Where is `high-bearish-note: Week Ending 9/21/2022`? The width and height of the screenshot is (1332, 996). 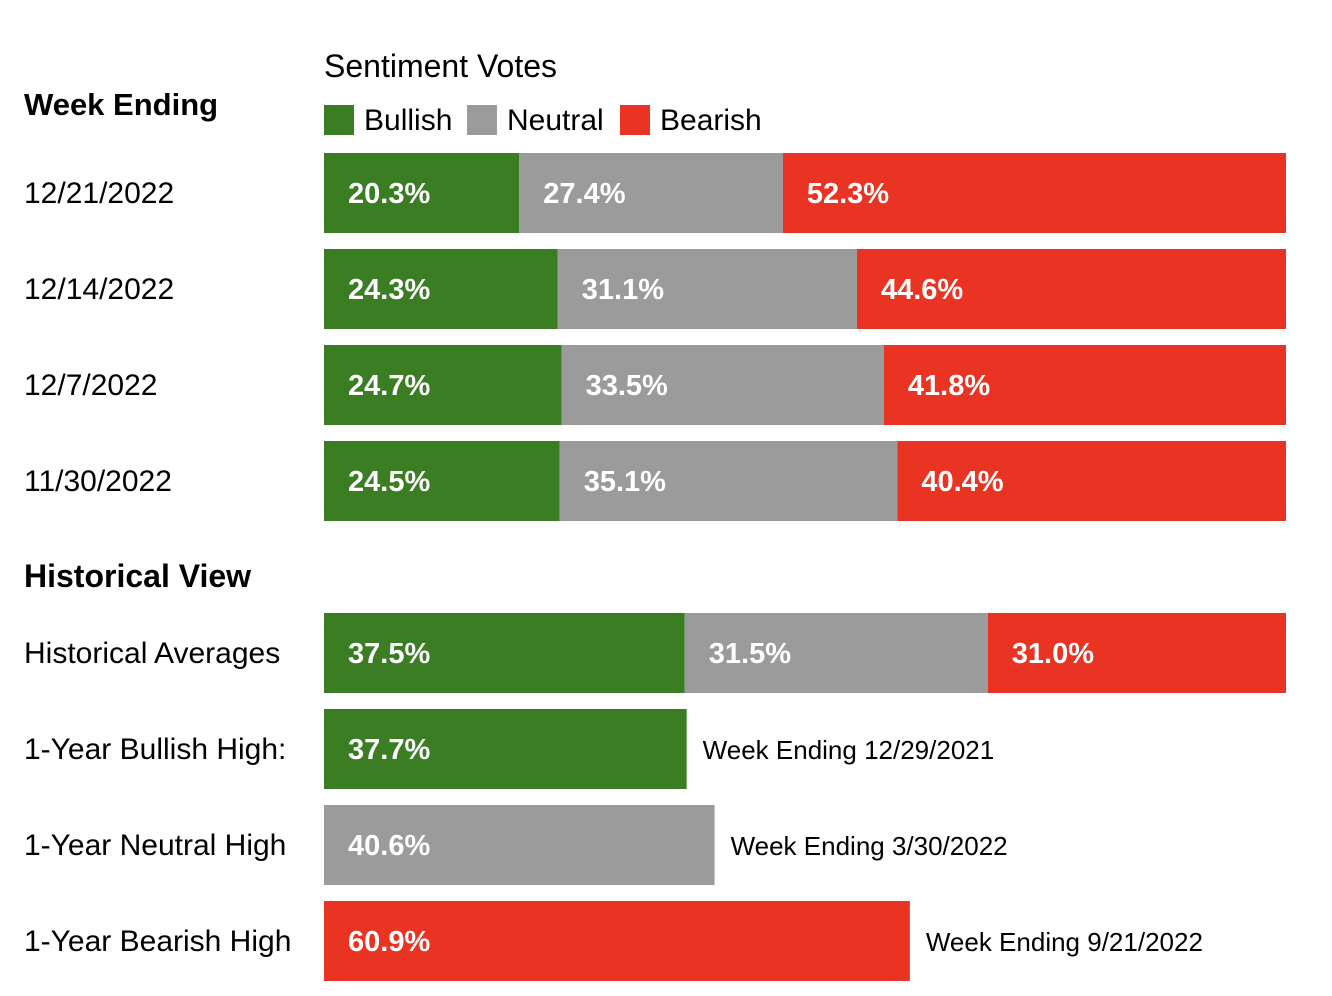
high-bearish-note: Week Ending 9/21/2022 is located at coordinates (1064, 942).